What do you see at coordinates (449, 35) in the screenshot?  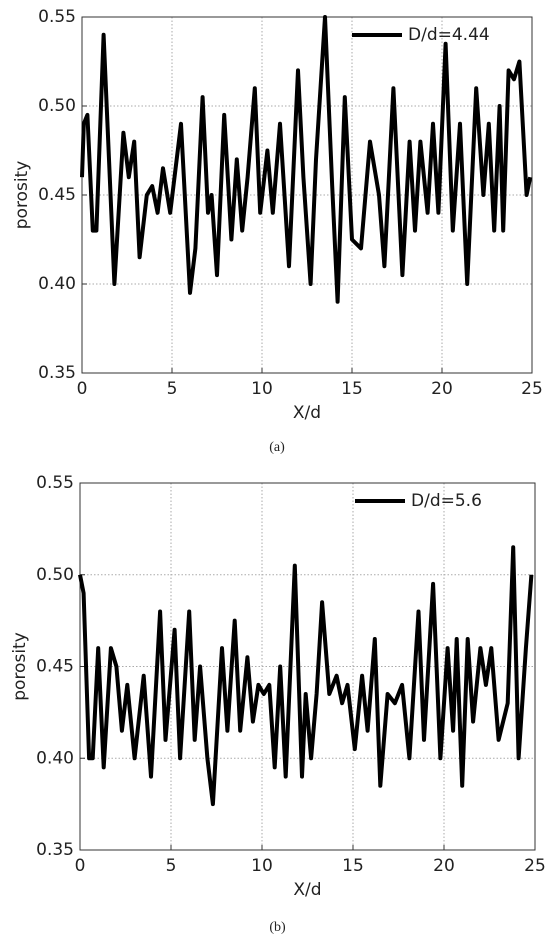 I see `legend-label: D/d=4.44` at bounding box center [449, 35].